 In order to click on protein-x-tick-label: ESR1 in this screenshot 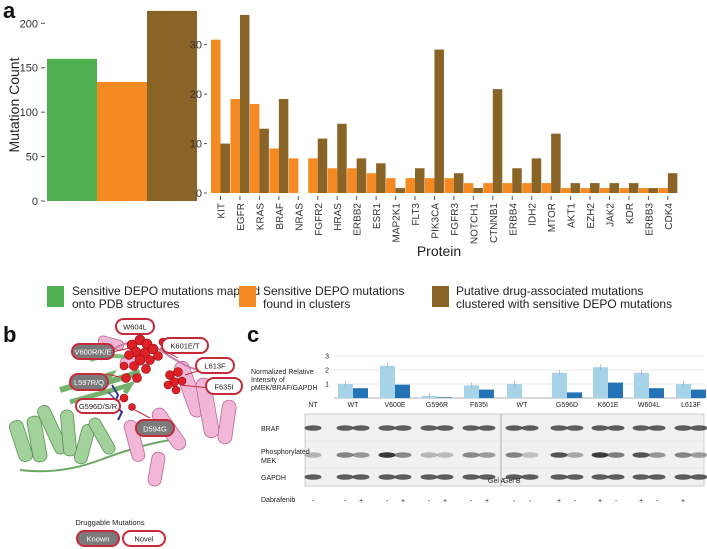, I will do `click(377, 216)`.